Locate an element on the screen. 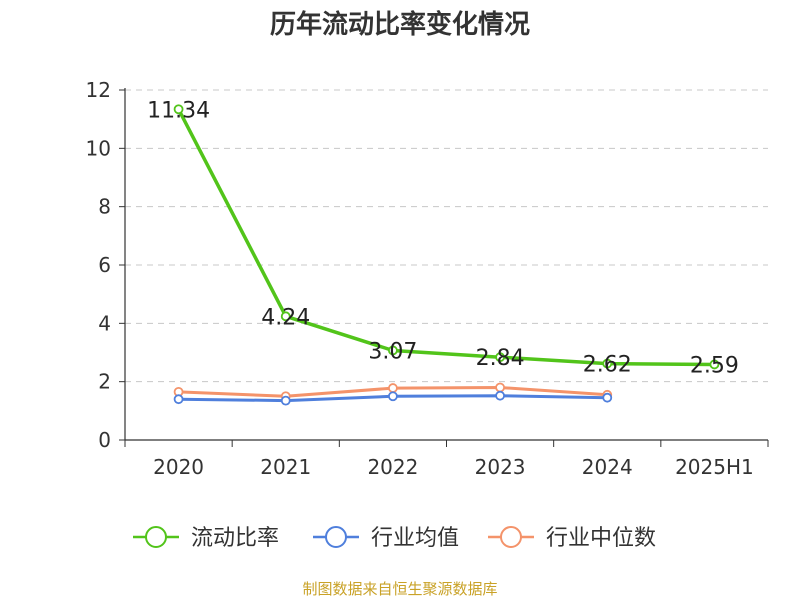 This screenshot has width=800, height=600. y-tick-label: 12 is located at coordinates (98, 90).